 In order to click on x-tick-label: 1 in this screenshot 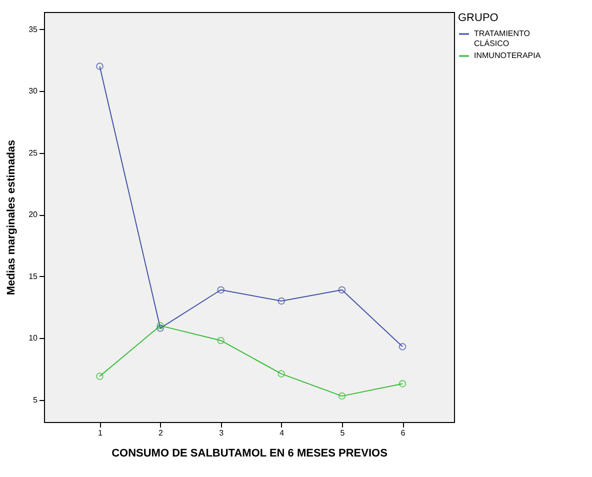, I will do `click(100, 433)`.